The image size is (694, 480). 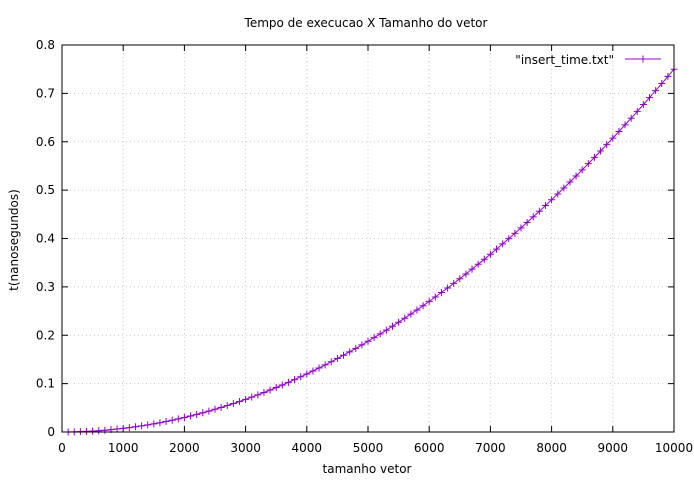 I want to click on x-tick-label: 9000, so click(x=613, y=448).